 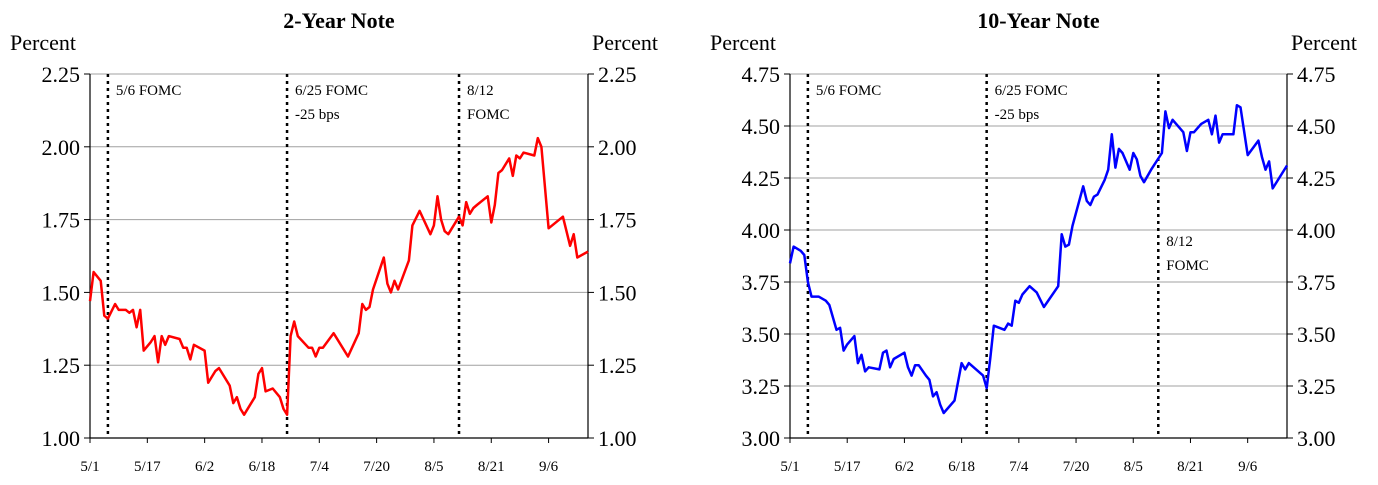 I want to click on y2-tick-label: 1.25, so click(x=617, y=365).